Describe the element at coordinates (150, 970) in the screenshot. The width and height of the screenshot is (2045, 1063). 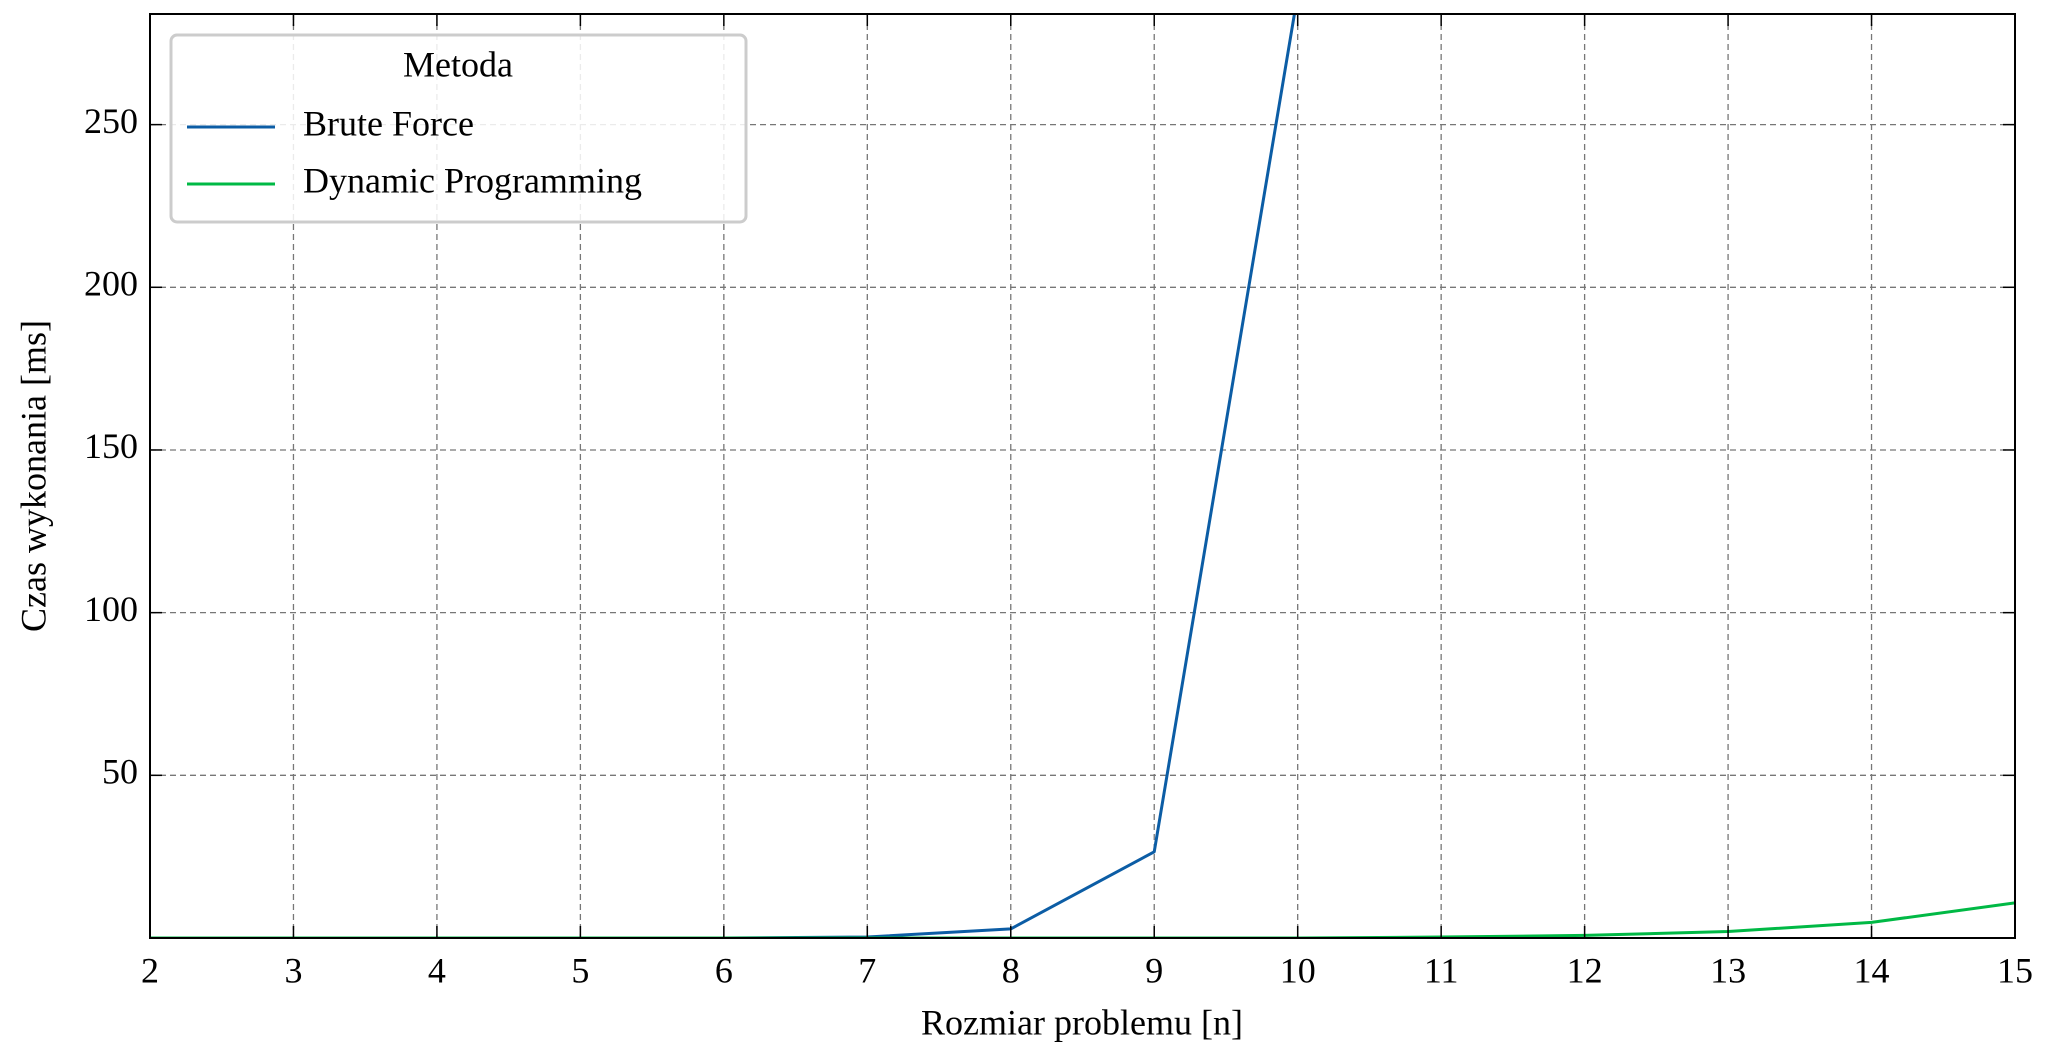
I see `x-tick-label: 2` at that location.